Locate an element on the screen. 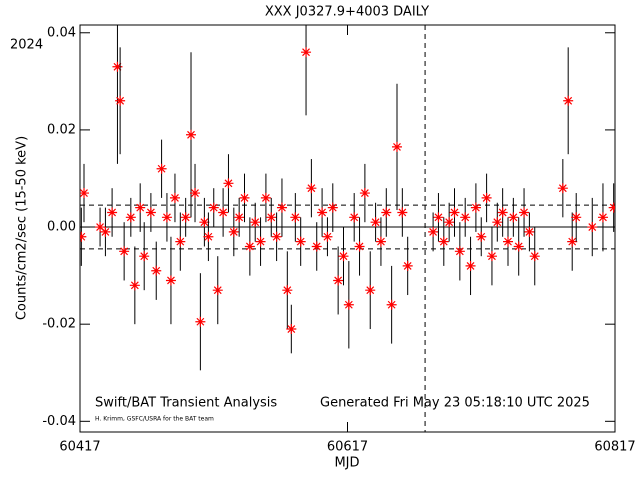 The image size is (640, 480). chart-title: XXX J0327.9+4003 DAILY is located at coordinates (347, 12).